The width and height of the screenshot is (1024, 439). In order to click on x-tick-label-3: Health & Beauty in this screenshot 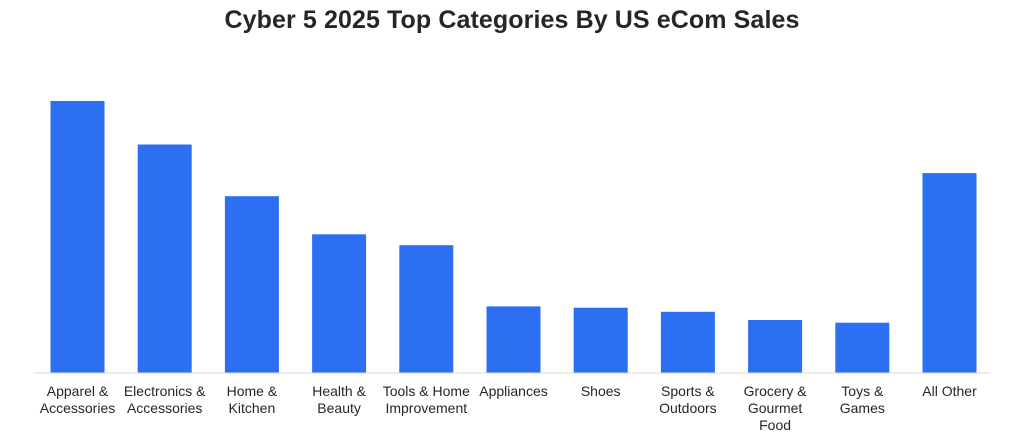, I will do `click(339, 399)`.